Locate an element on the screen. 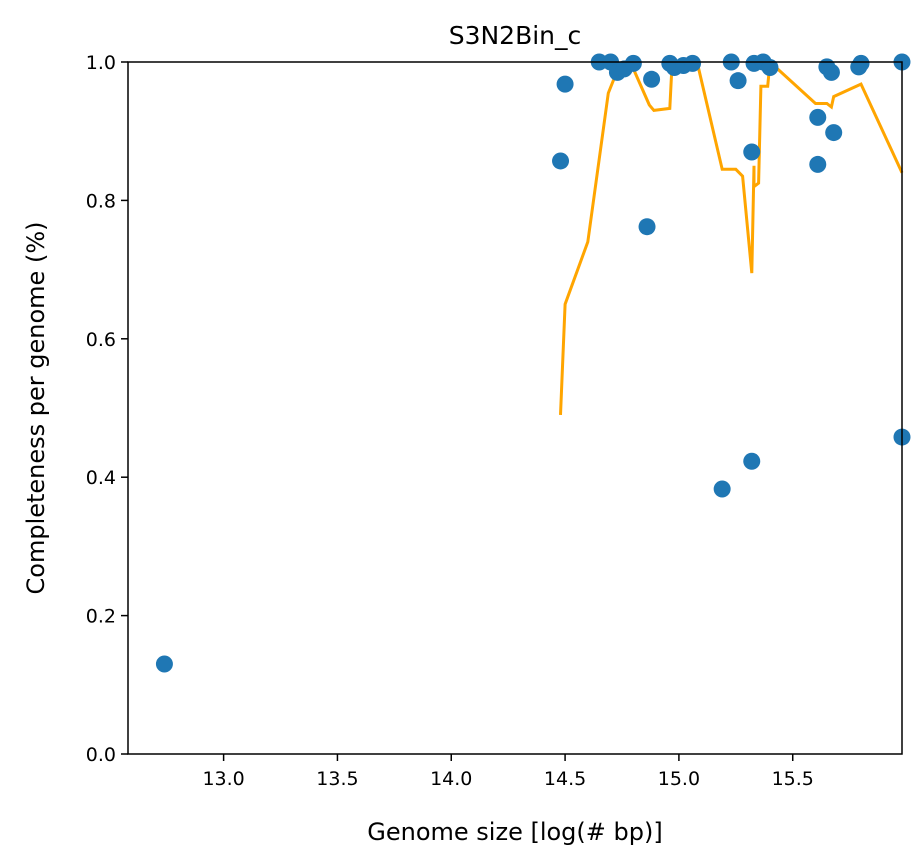  x-axis: 13.0 13.5 14.0 14.5 15.0 15.5 is located at coordinates (508, 772).